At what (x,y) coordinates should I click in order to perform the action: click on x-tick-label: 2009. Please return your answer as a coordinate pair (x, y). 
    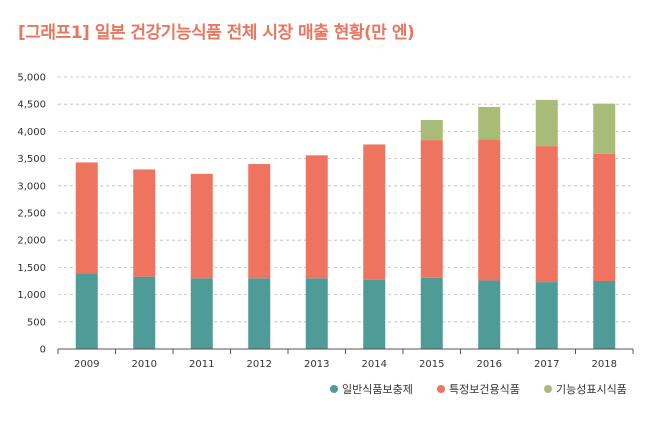
    Looking at the image, I should click on (86, 364).